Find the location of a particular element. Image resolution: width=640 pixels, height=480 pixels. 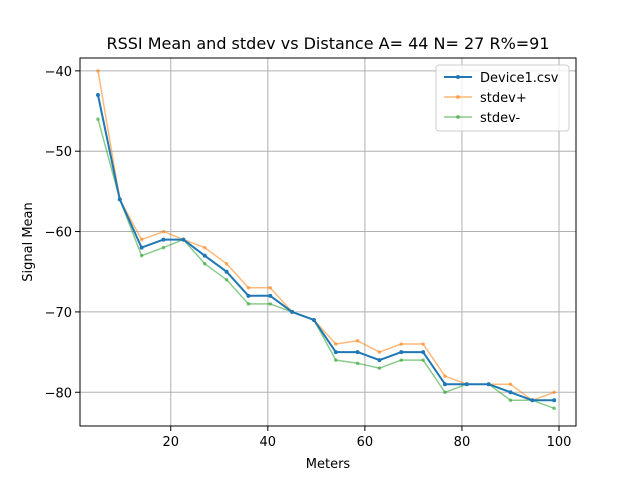

legend-box is located at coordinates (502, 98).